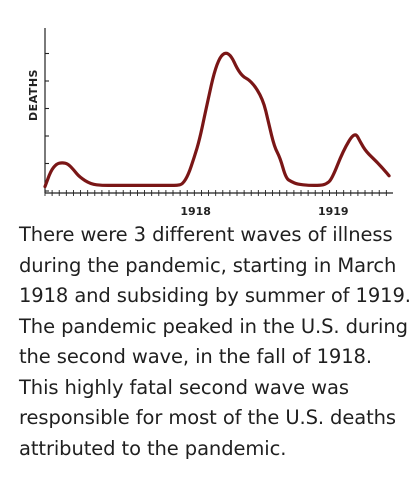 The height and width of the screenshot is (491, 415). Describe the element at coordinates (33, 95) in the screenshot. I see `y-axis-label: DEATHS` at that location.